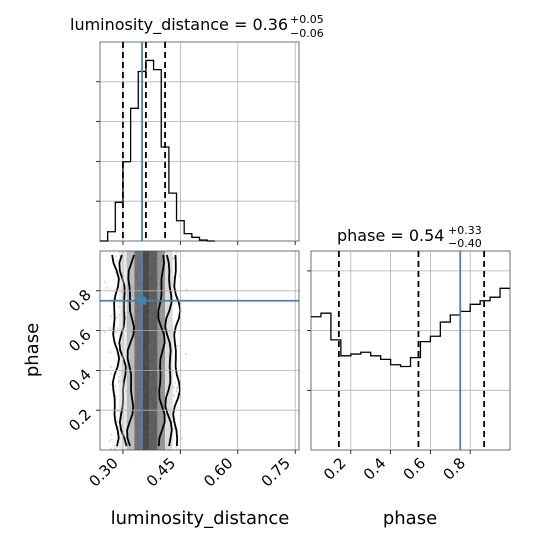  Describe the element at coordinates (80, 381) in the screenshot. I see `y-tick-label: 0.4` at that location.